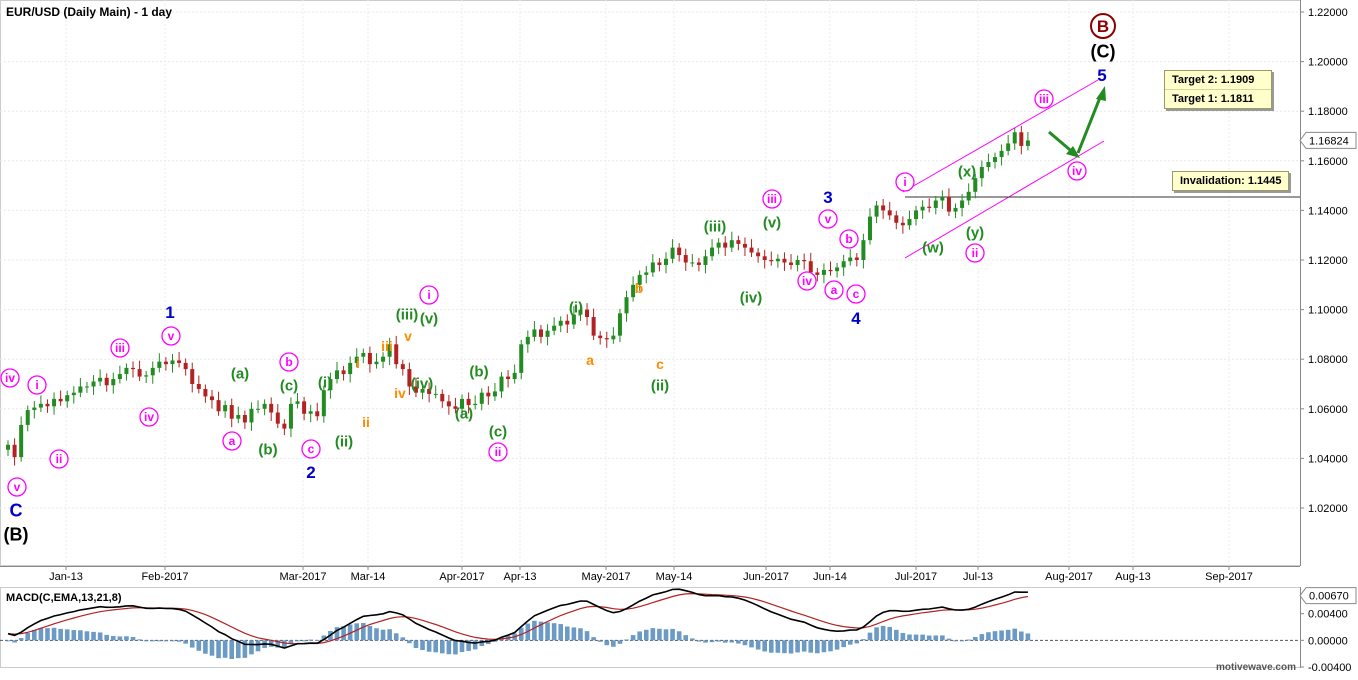 The image size is (1358, 680). Describe the element at coordinates (17, 487) in the screenshot. I see `lbl-v-a-ring` at that location.